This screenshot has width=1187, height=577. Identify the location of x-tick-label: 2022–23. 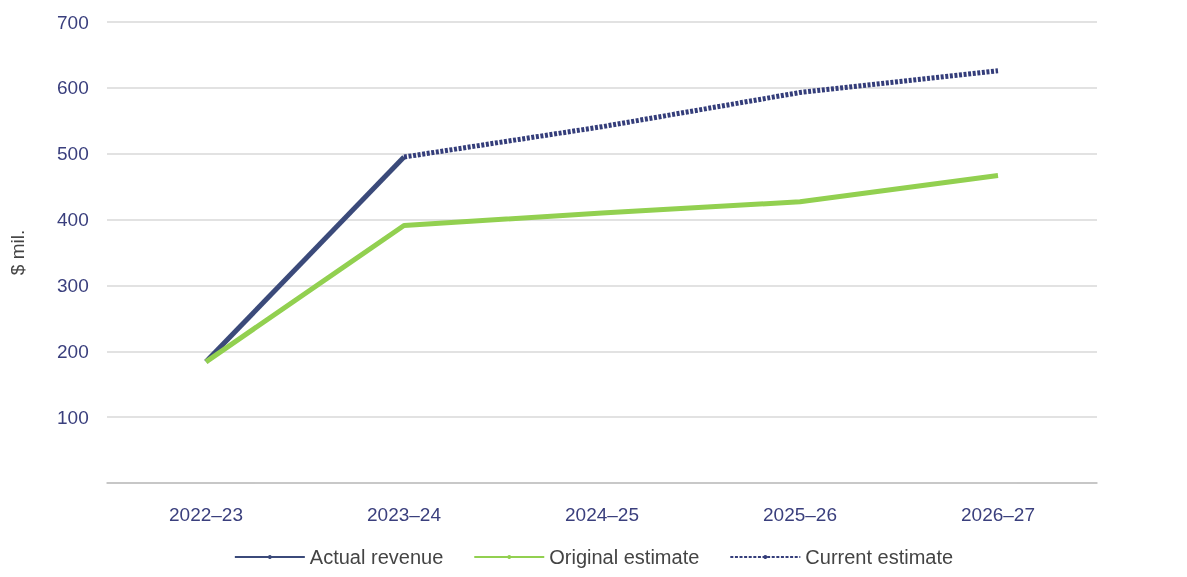
(206, 514).